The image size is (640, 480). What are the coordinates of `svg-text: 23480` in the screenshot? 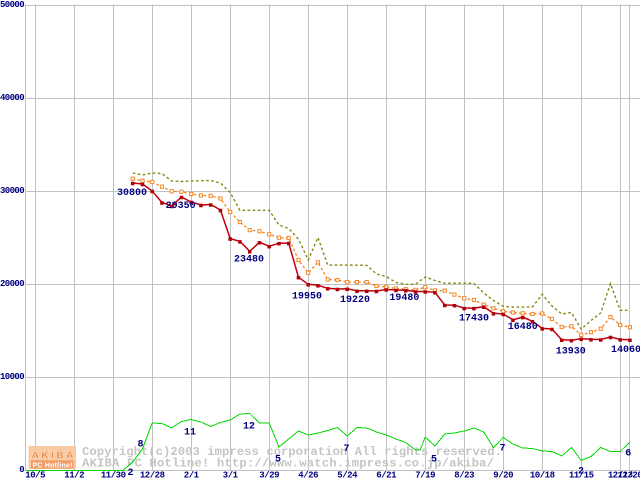 It's located at (249, 260).